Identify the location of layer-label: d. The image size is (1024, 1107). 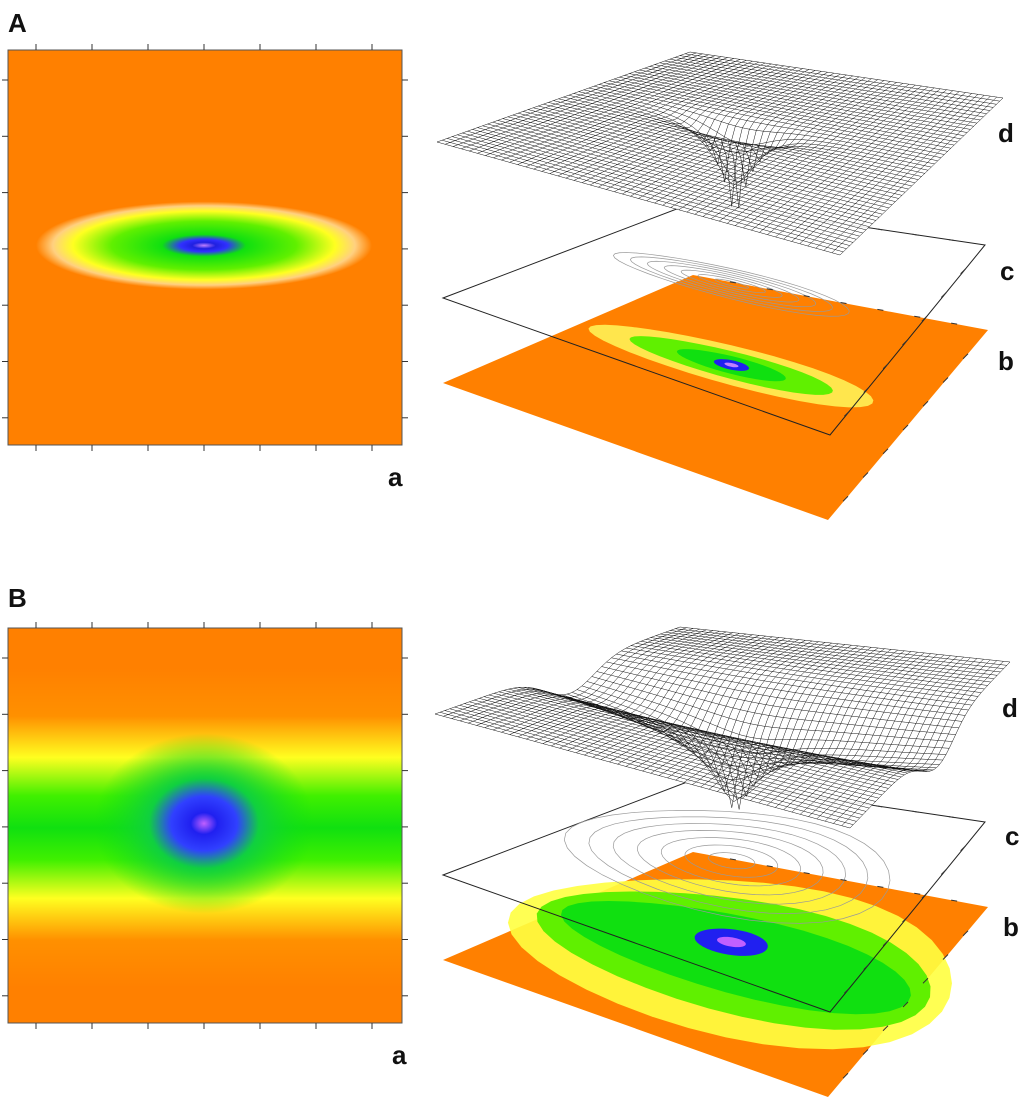
(1006, 133).